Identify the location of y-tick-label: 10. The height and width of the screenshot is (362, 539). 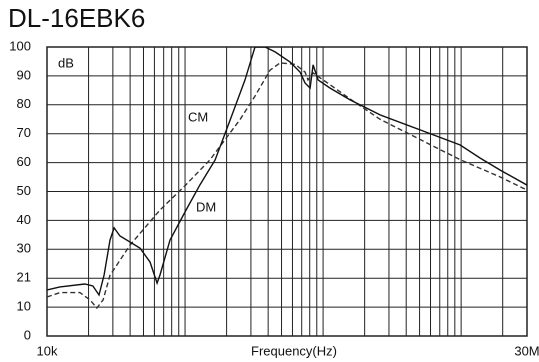
(24, 306).